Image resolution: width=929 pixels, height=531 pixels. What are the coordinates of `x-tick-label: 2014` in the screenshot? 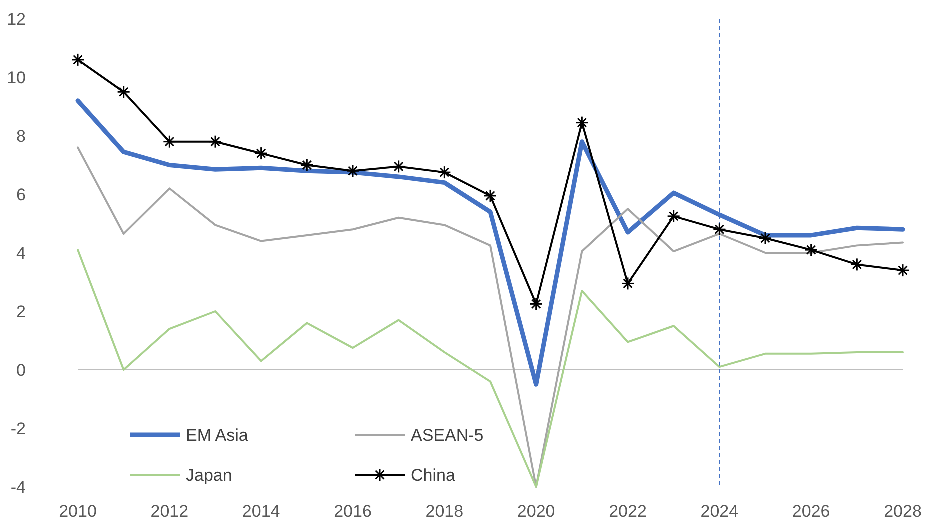 It's located at (261, 511).